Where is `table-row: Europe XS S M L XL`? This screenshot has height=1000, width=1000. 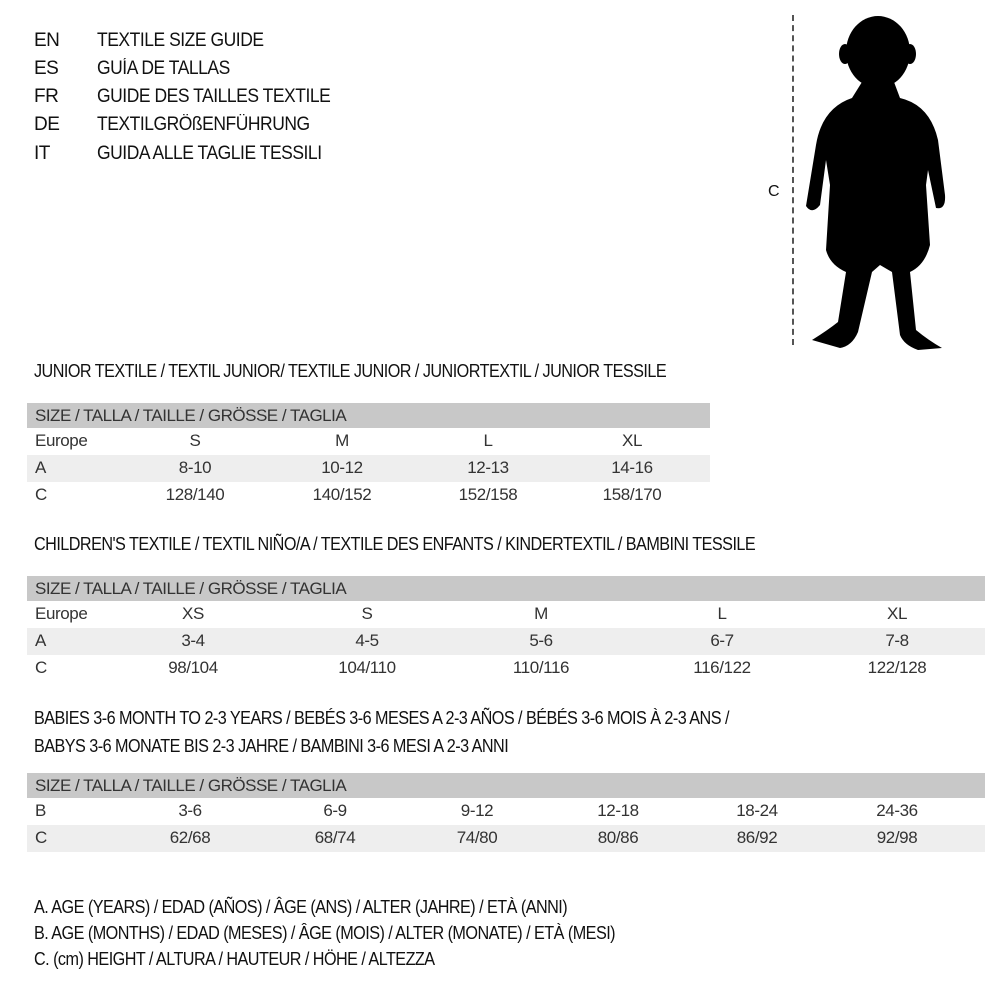
table-row: Europe XS S M L XL is located at coordinates (506, 614).